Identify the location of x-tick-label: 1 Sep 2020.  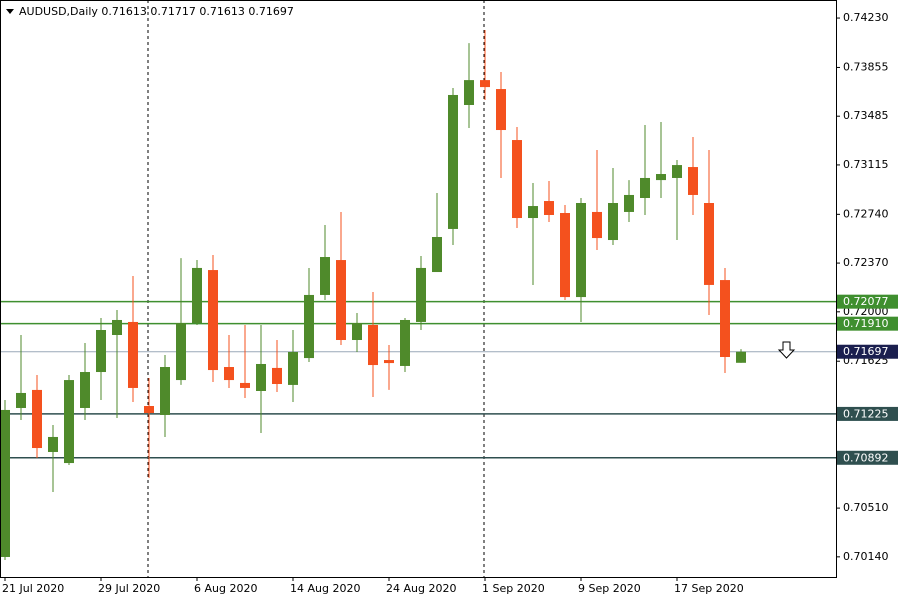
(513, 588).